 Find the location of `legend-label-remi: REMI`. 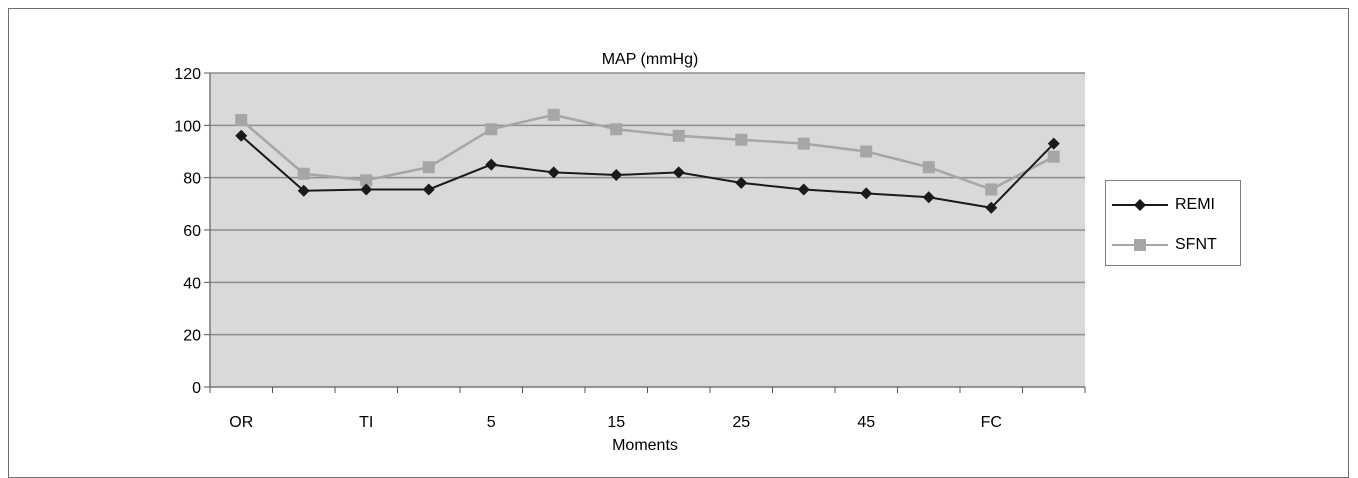

legend-label-remi: REMI is located at coordinates (1195, 204).